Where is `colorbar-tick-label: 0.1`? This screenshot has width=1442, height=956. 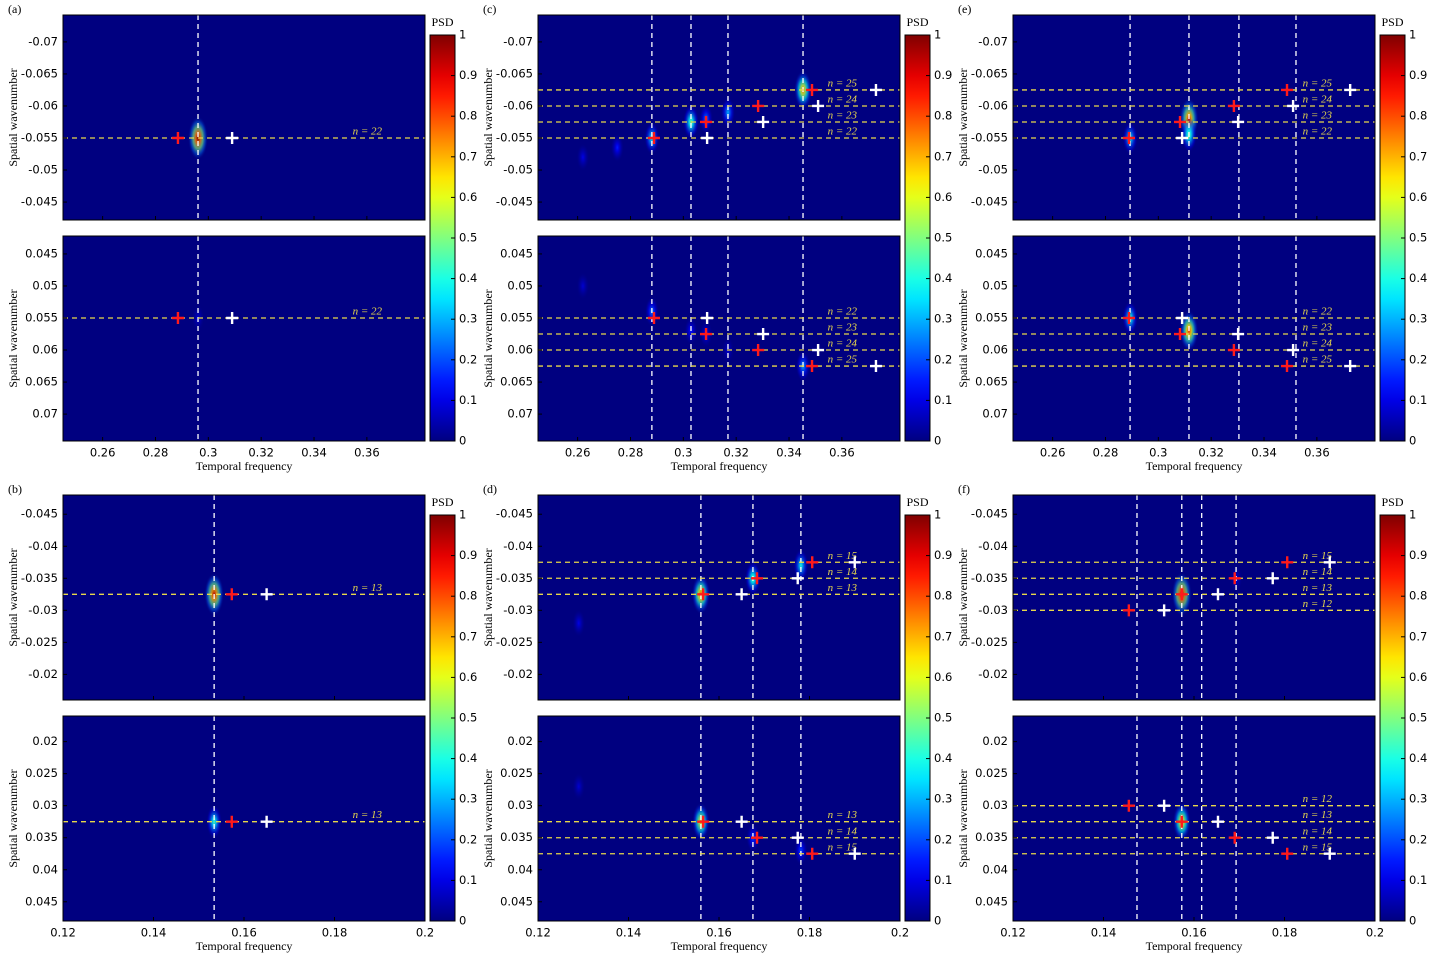 colorbar-tick-label: 0.1 is located at coordinates (1418, 880).